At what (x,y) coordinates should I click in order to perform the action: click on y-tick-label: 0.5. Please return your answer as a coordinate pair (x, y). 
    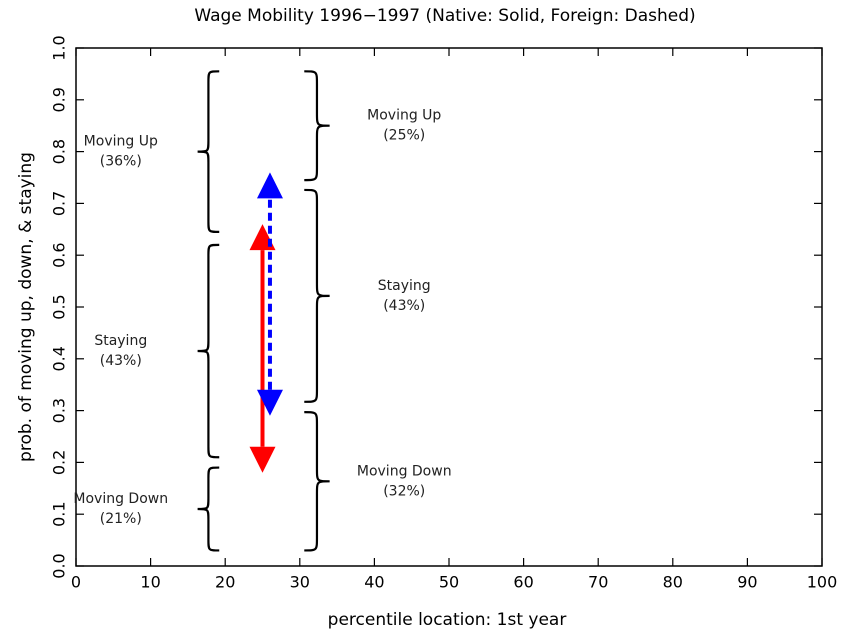
    Looking at the image, I should click on (59, 306).